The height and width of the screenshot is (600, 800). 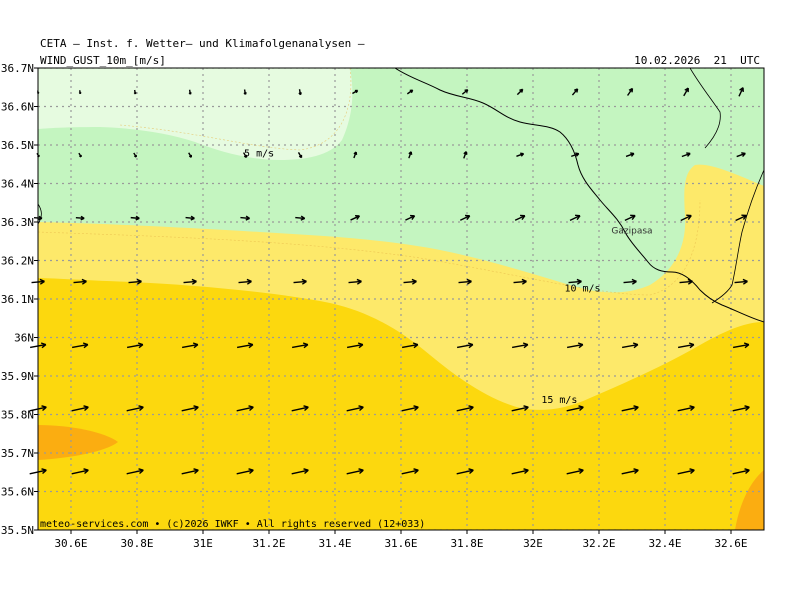 I want to click on place-label: Gazipasa, so click(x=631, y=232).